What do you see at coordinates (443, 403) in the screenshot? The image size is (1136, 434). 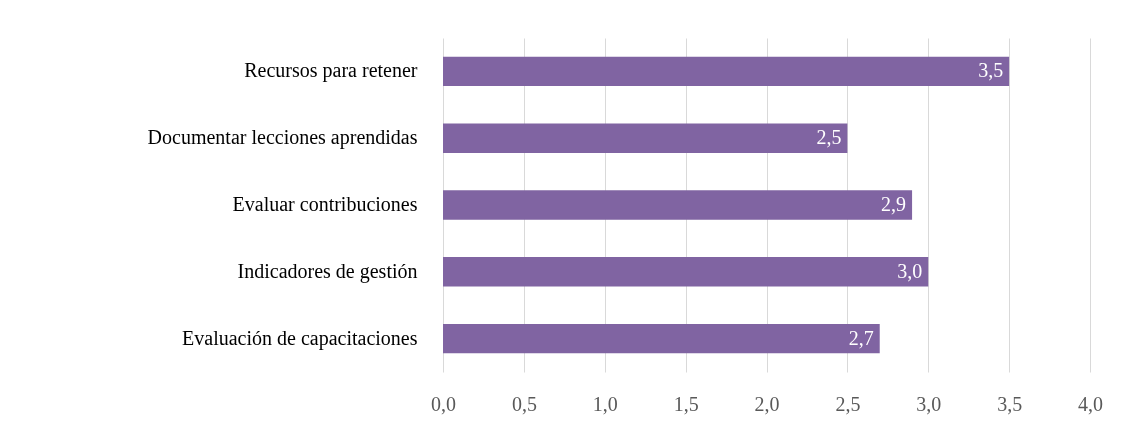 I see `x-tick-label: 0,0` at bounding box center [443, 403].